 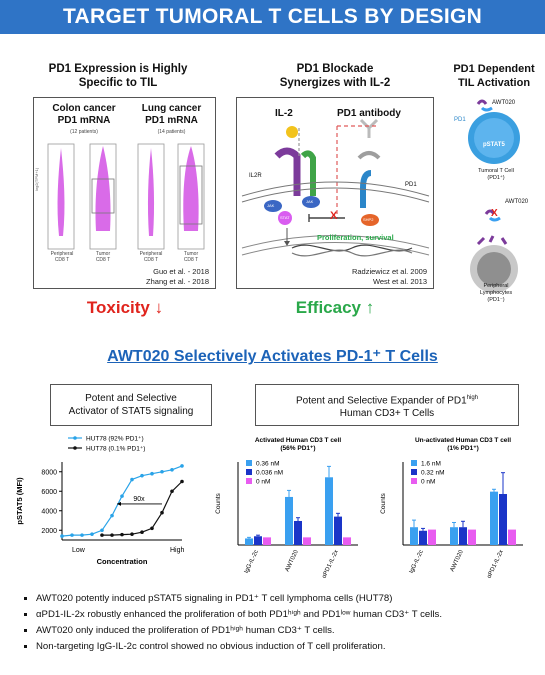 I want to click on pd1-ligand, so click(x=369, y=155).